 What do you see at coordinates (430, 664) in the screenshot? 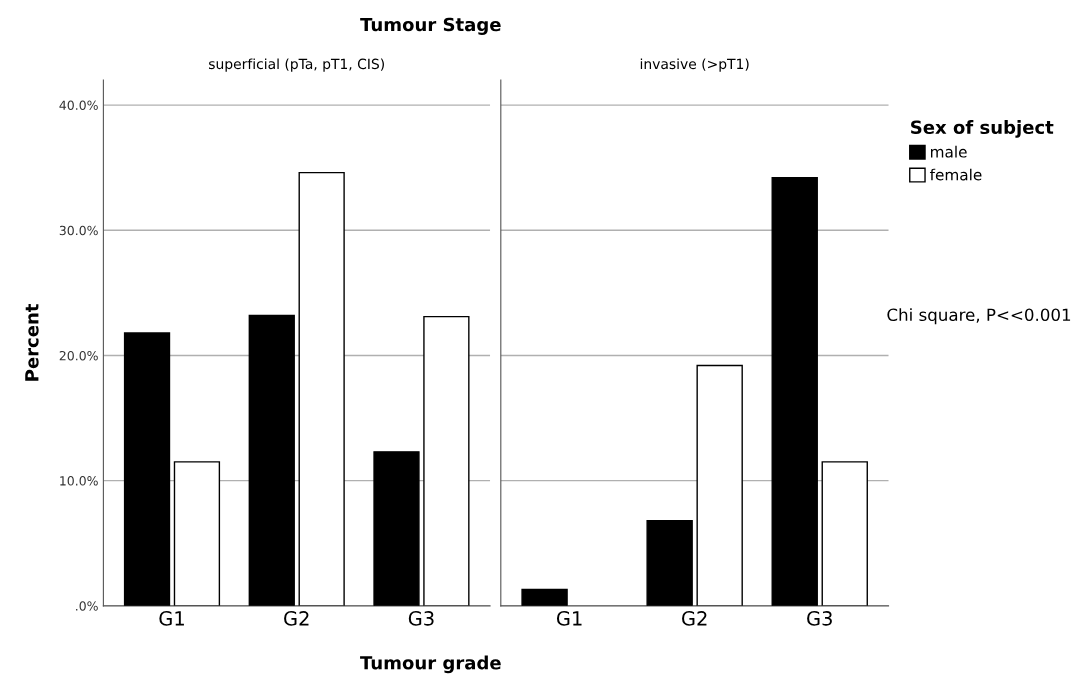
I see `x-axis-title: Tumour grade` at bounding box center [430, 664].